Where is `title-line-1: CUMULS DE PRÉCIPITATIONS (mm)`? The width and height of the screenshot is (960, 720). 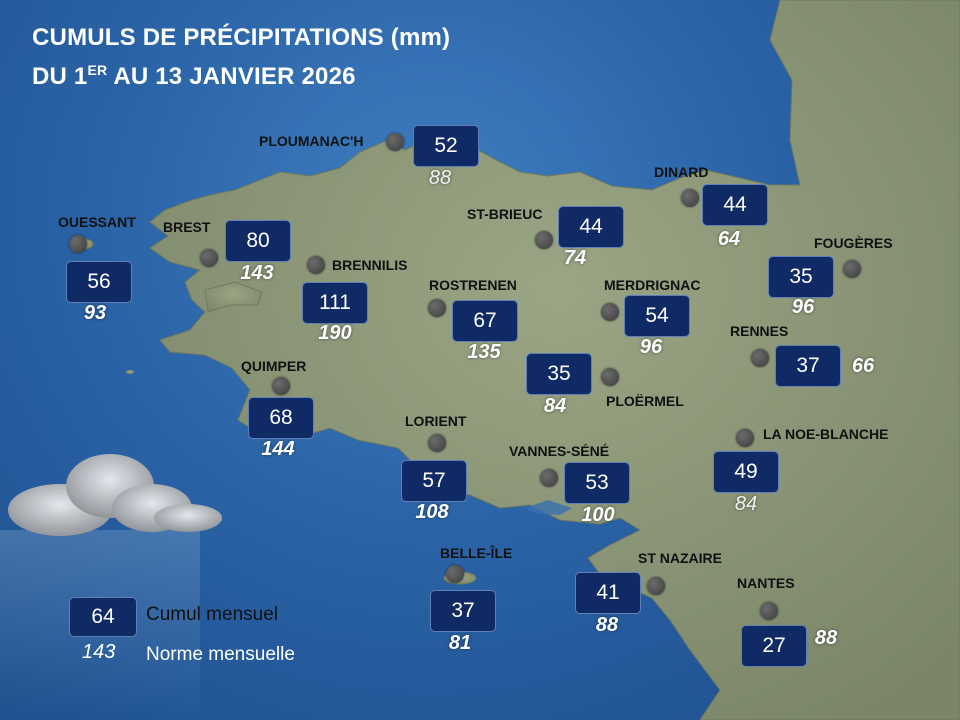
title-line-1: CUMULS DE PRÉCIPITATIONS (mm) is located at coordinates (241, 37).